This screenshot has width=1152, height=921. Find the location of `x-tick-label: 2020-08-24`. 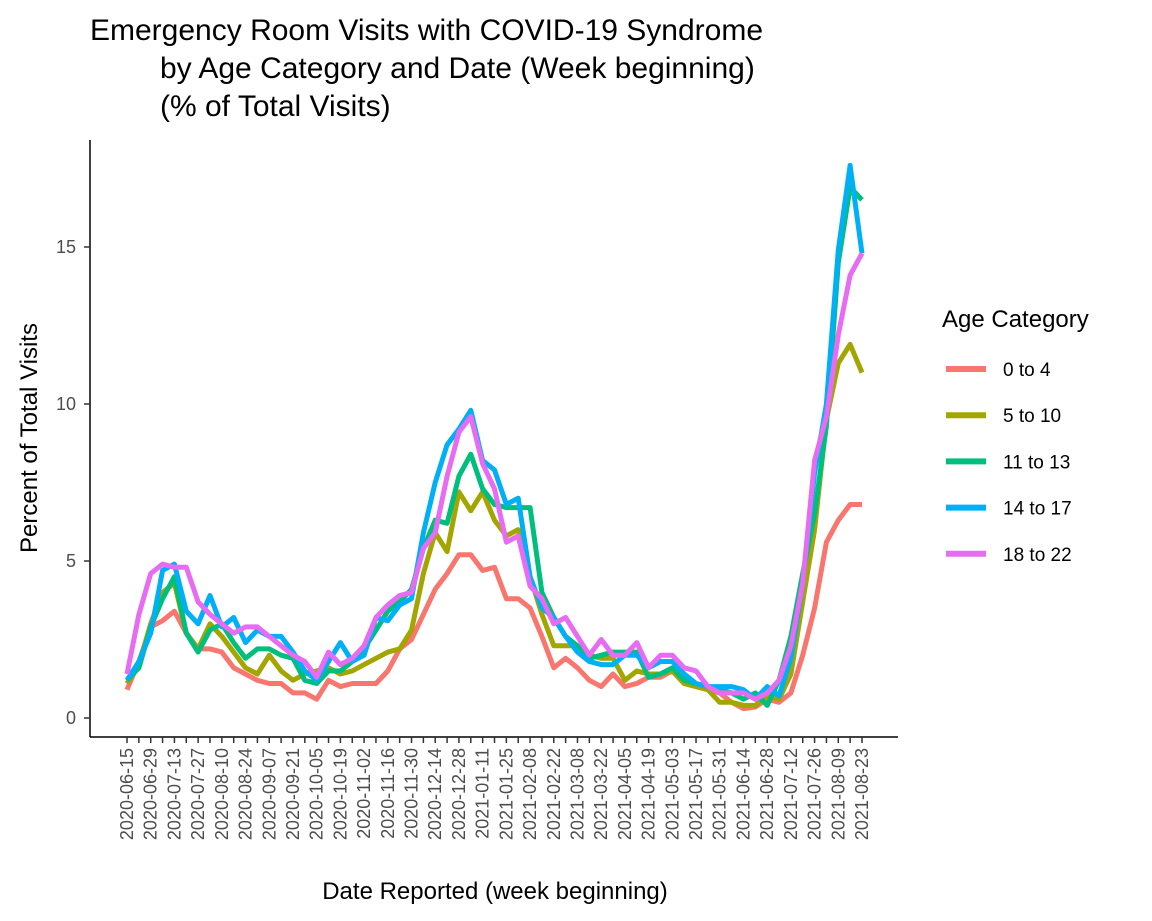

x-tick-label: 2020-08-24 is located at coordinates (246, 794).